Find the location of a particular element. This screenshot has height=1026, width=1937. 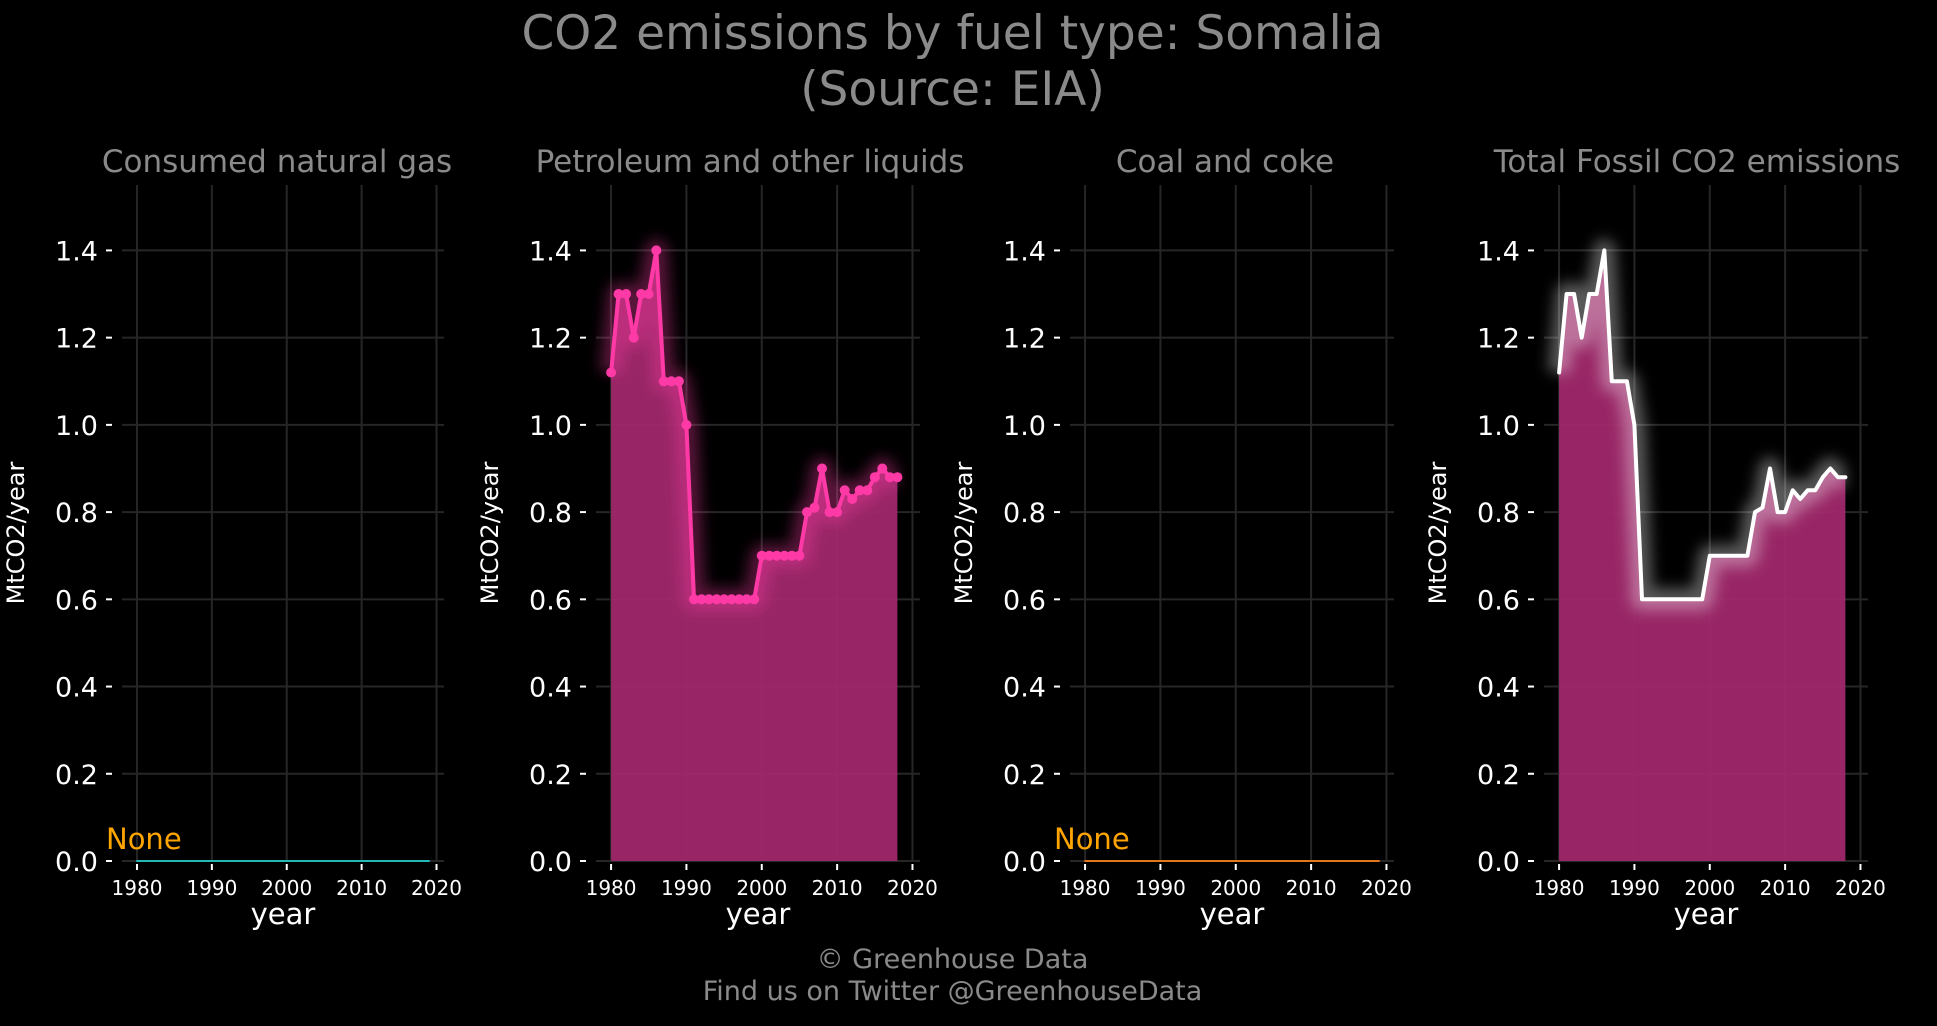

panel-title: Petroleum and other liquids is located at coordinates (750, 162).